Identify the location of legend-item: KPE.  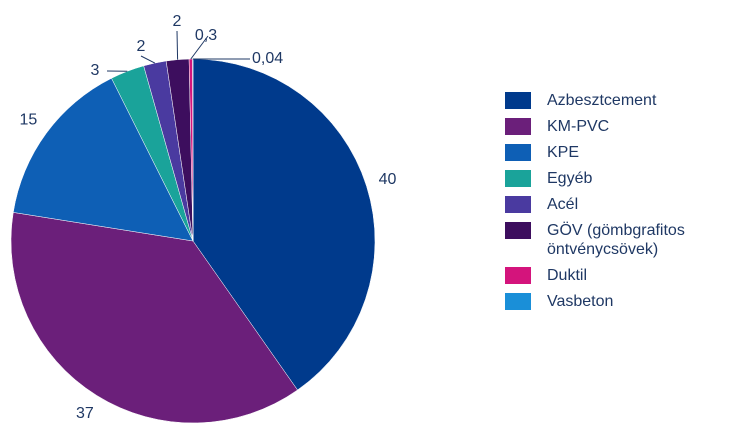
(600, 152).